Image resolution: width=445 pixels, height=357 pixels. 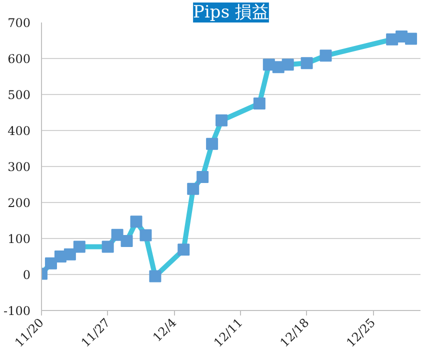 What do you see at coordinates (17, 311) in the screenshot?
I see `y-tick-label: -100` at bounding box center [17, 311].